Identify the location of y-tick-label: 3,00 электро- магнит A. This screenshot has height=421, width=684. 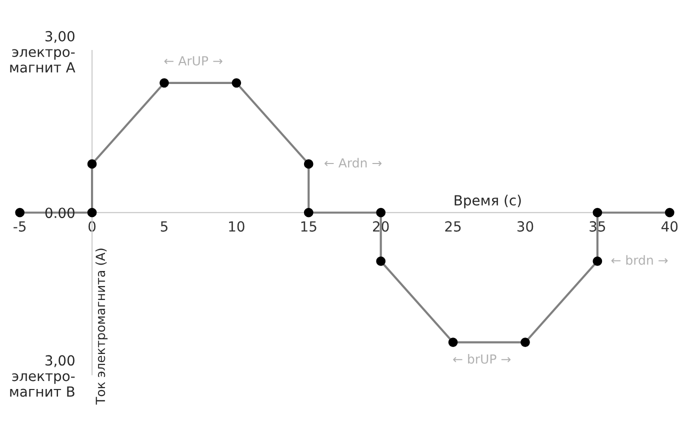
(43, 51).